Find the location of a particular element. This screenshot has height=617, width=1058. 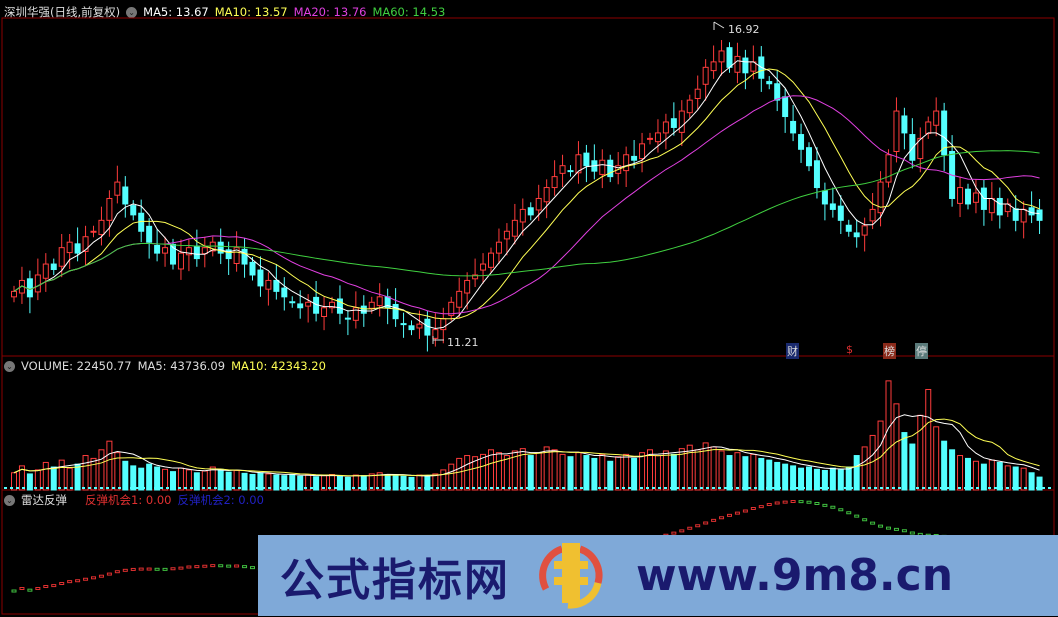

tag-finance: 财 is located at coordinates (792, 351).